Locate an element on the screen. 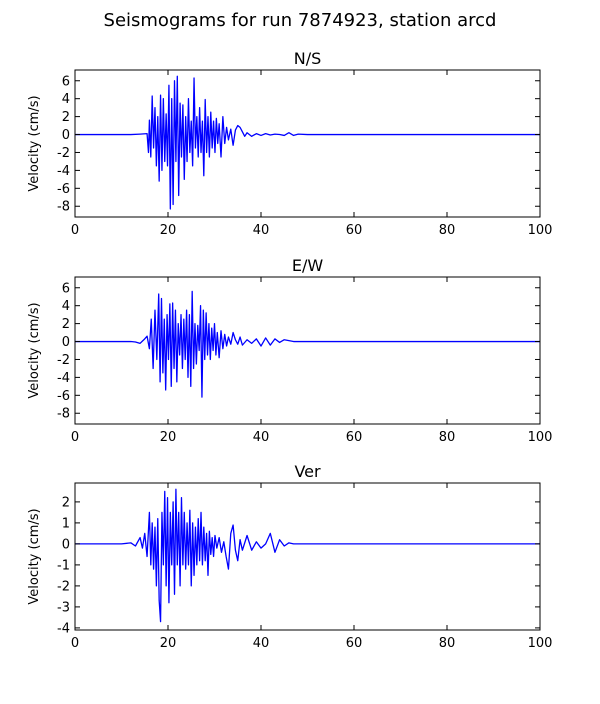  subplot-title: N/S is located at coordinates (308, 58).